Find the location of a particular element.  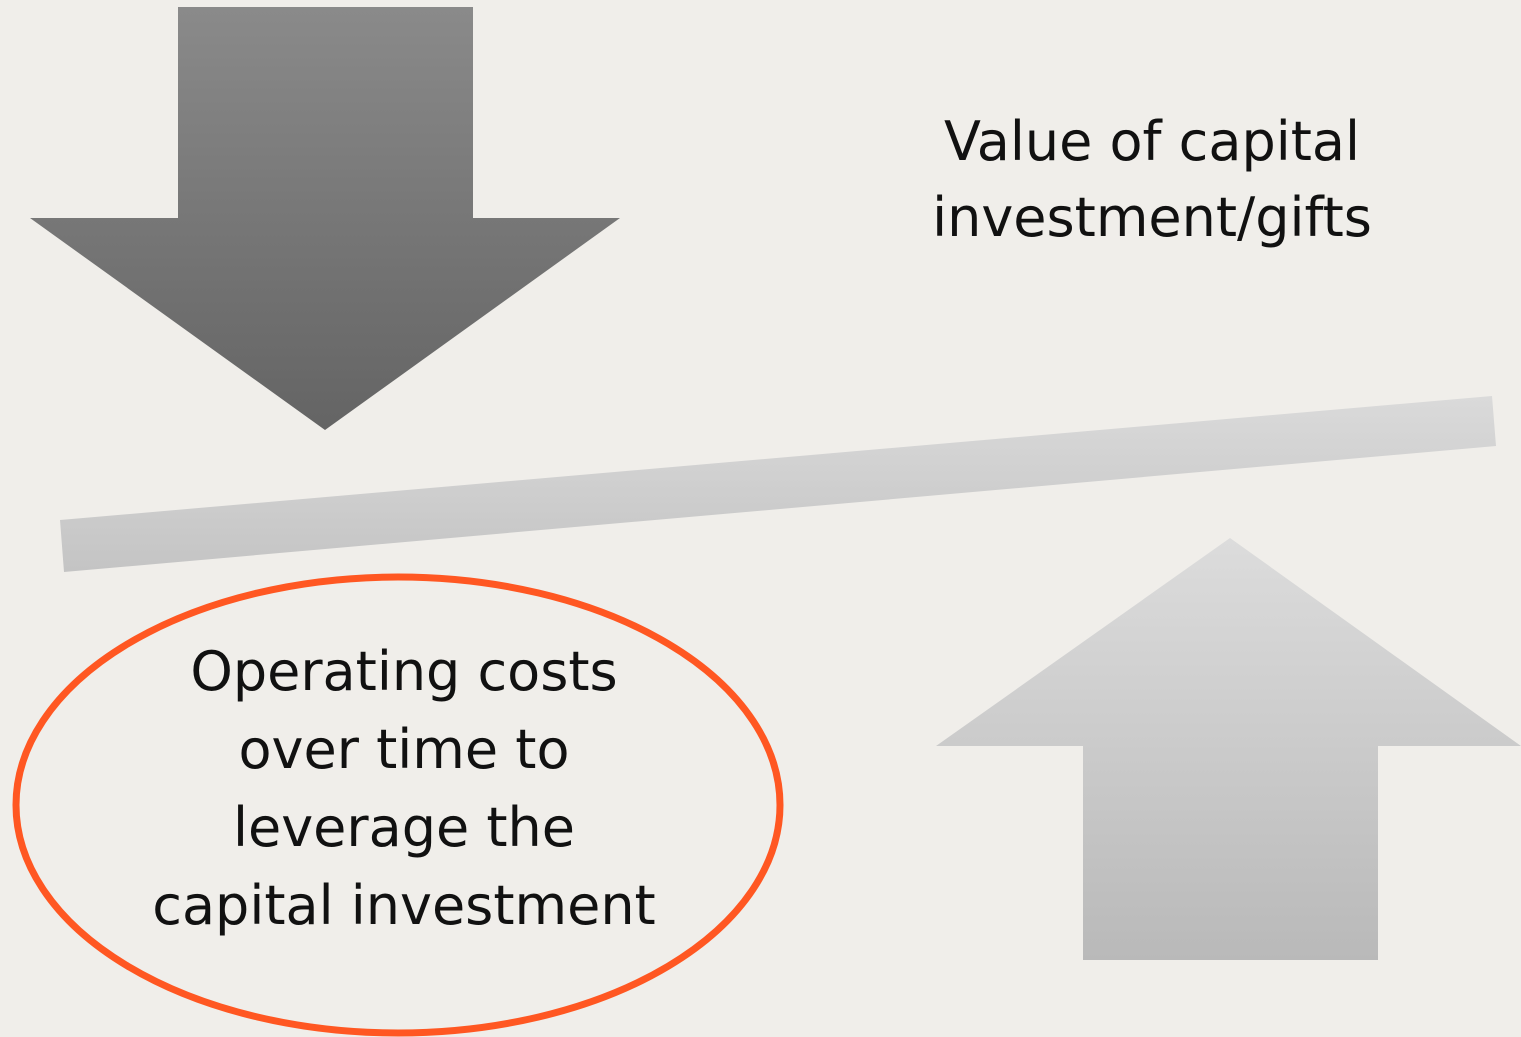

capital-label: Value of capital is located at coordinates (1152, 141).